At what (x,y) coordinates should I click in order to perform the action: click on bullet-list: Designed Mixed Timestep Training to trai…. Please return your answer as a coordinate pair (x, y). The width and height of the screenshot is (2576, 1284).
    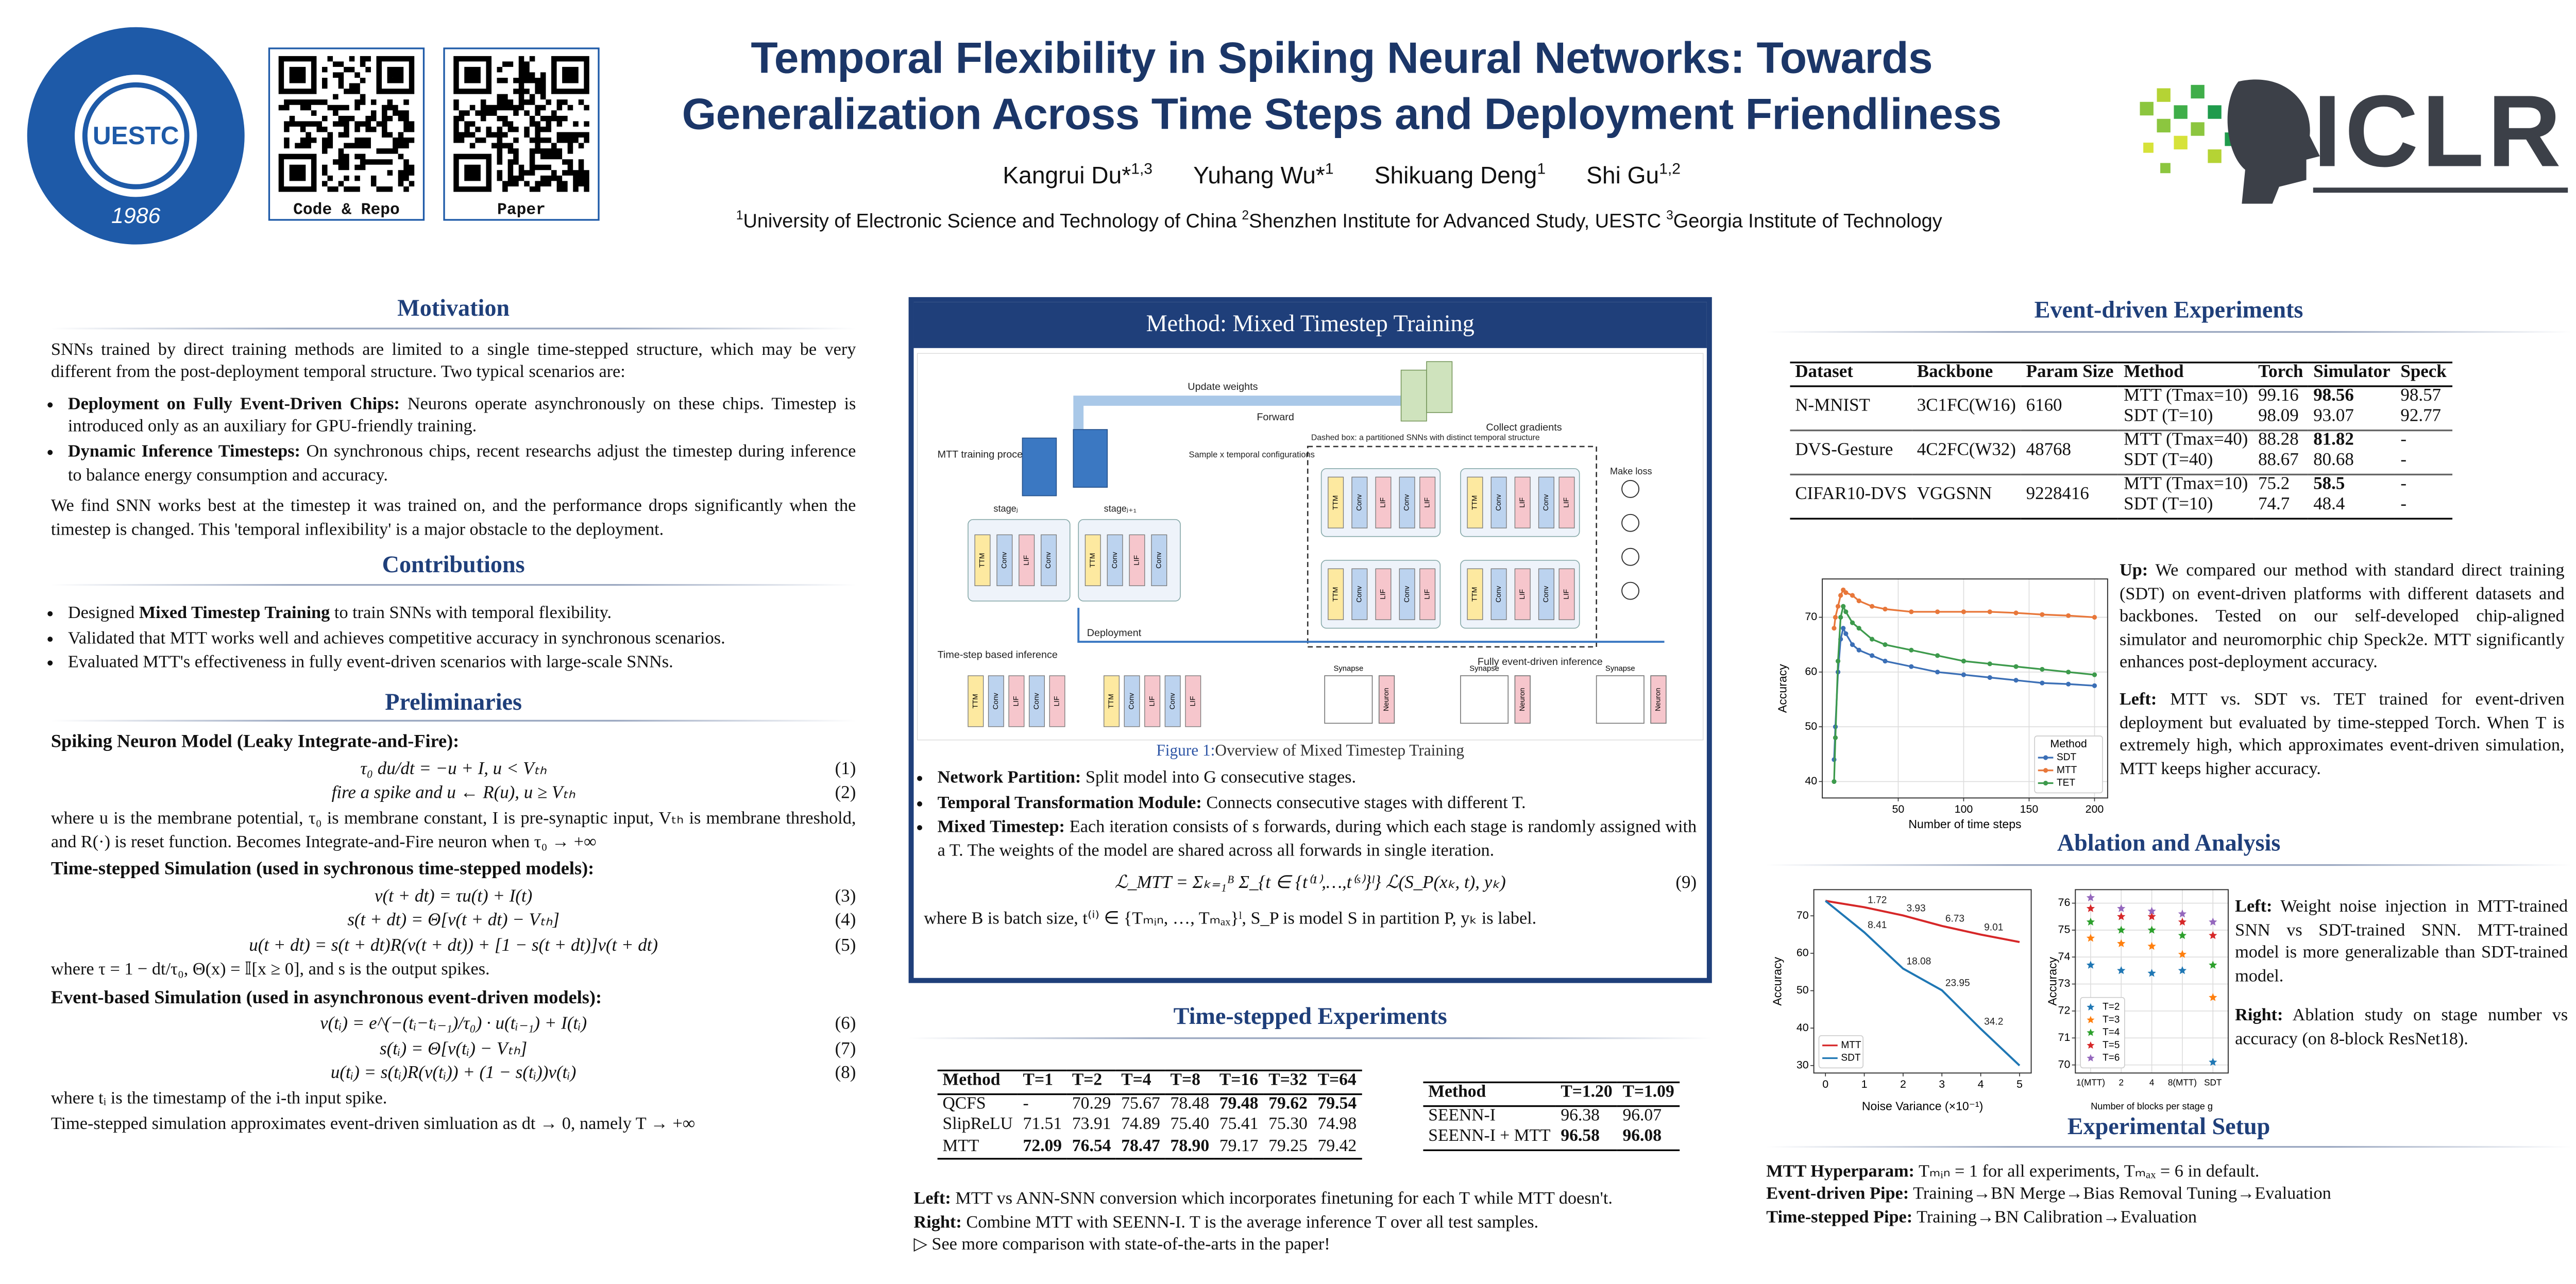
    Looking at the image, I should click on (453, 639).